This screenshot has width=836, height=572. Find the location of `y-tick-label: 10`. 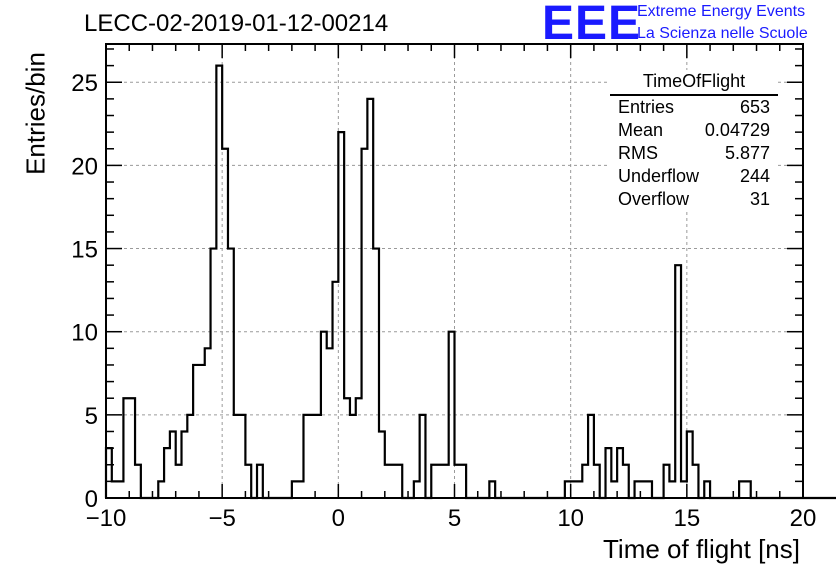

y-tick-label: 10 is located at coordinates (84, 333).